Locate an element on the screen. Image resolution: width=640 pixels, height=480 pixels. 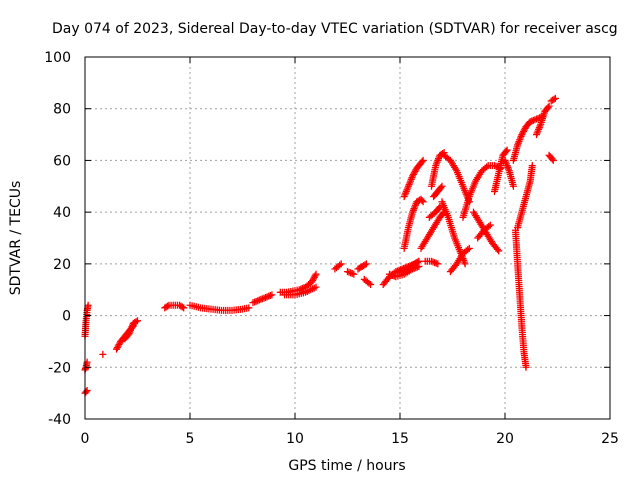
x-tick-label: 15 is located at coordinates (400, 439).